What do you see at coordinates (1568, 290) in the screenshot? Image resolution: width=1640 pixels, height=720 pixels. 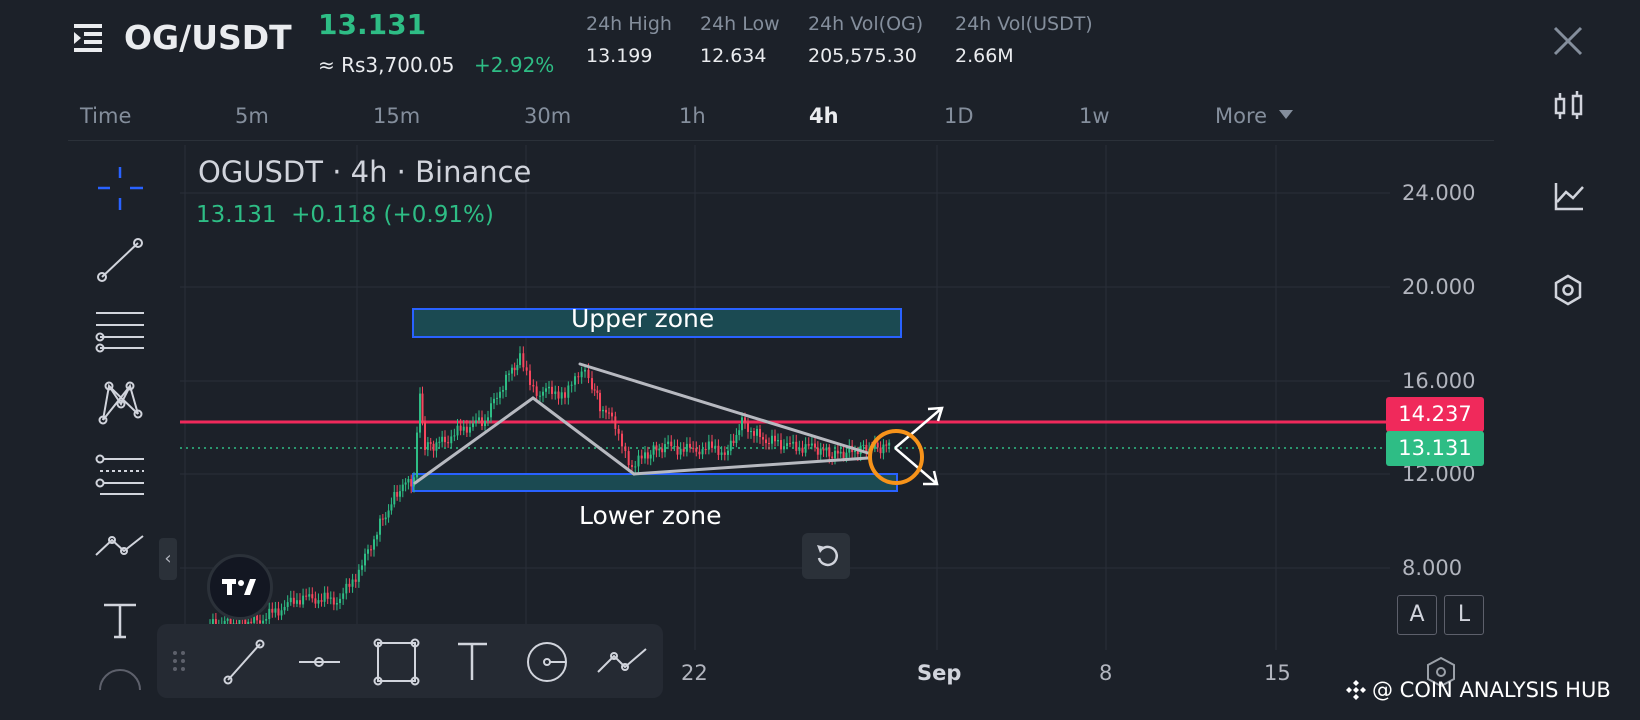 I see `chart-settings-button` at bounding box center [1568, 290].